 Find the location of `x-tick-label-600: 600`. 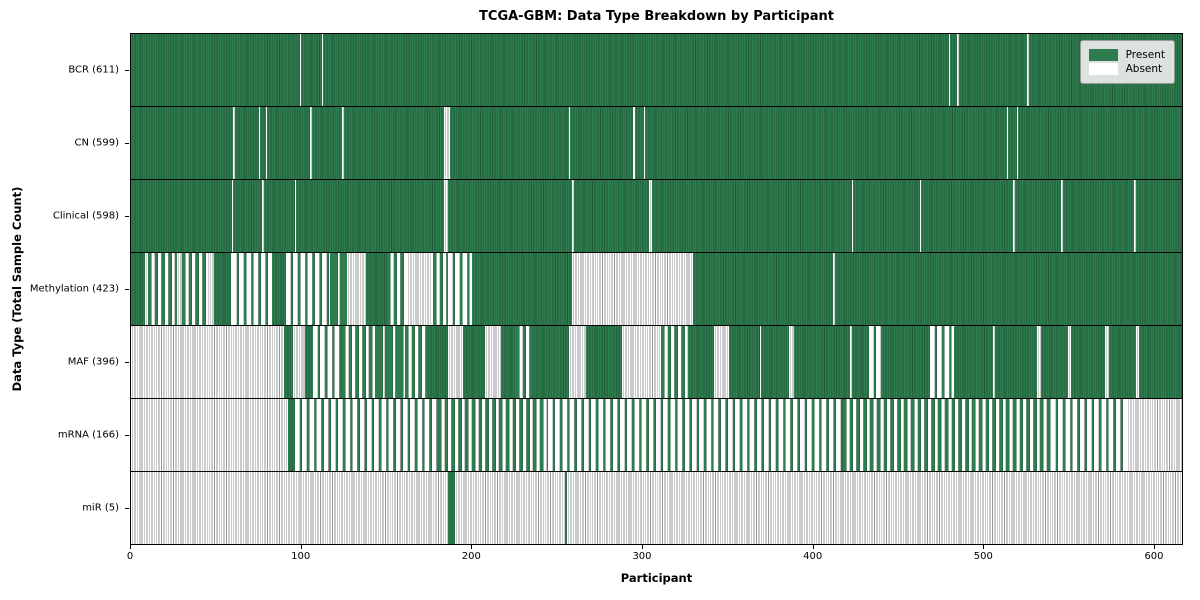

x-tick-label-600: 600 is located at coordinates (1154, 556).